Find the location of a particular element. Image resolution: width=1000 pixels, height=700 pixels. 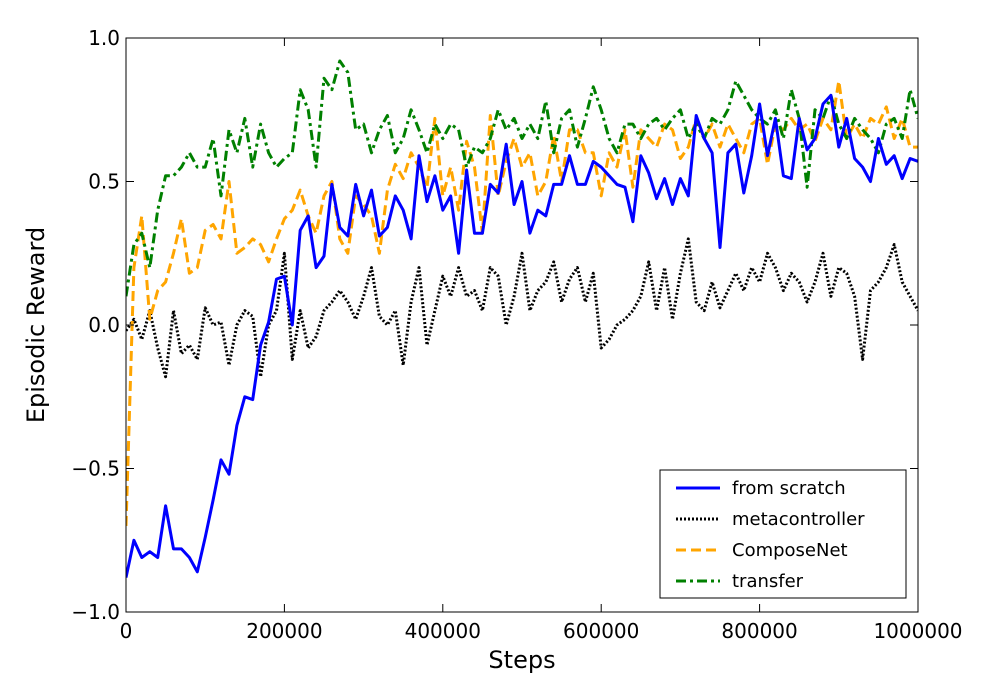

y-tick-label: 0.0 is located at coordinates (104, 325).